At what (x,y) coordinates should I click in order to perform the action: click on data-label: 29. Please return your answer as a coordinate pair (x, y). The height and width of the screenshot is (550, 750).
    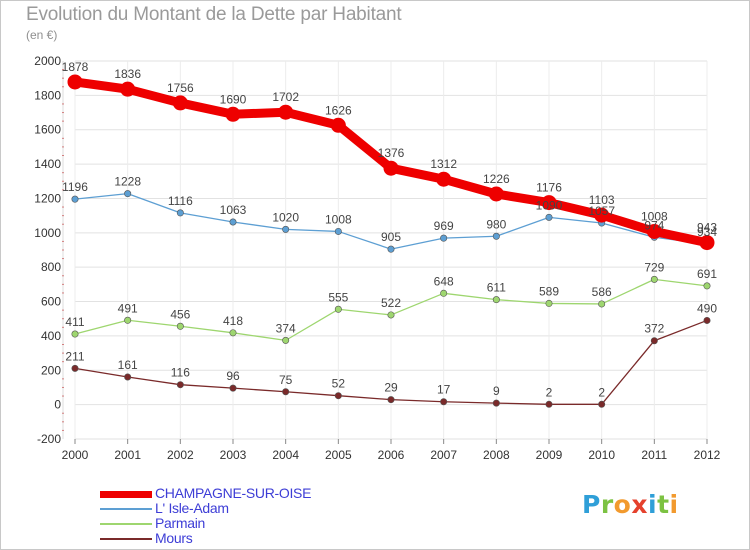
    Looking at the image, I should click on (391, 388).